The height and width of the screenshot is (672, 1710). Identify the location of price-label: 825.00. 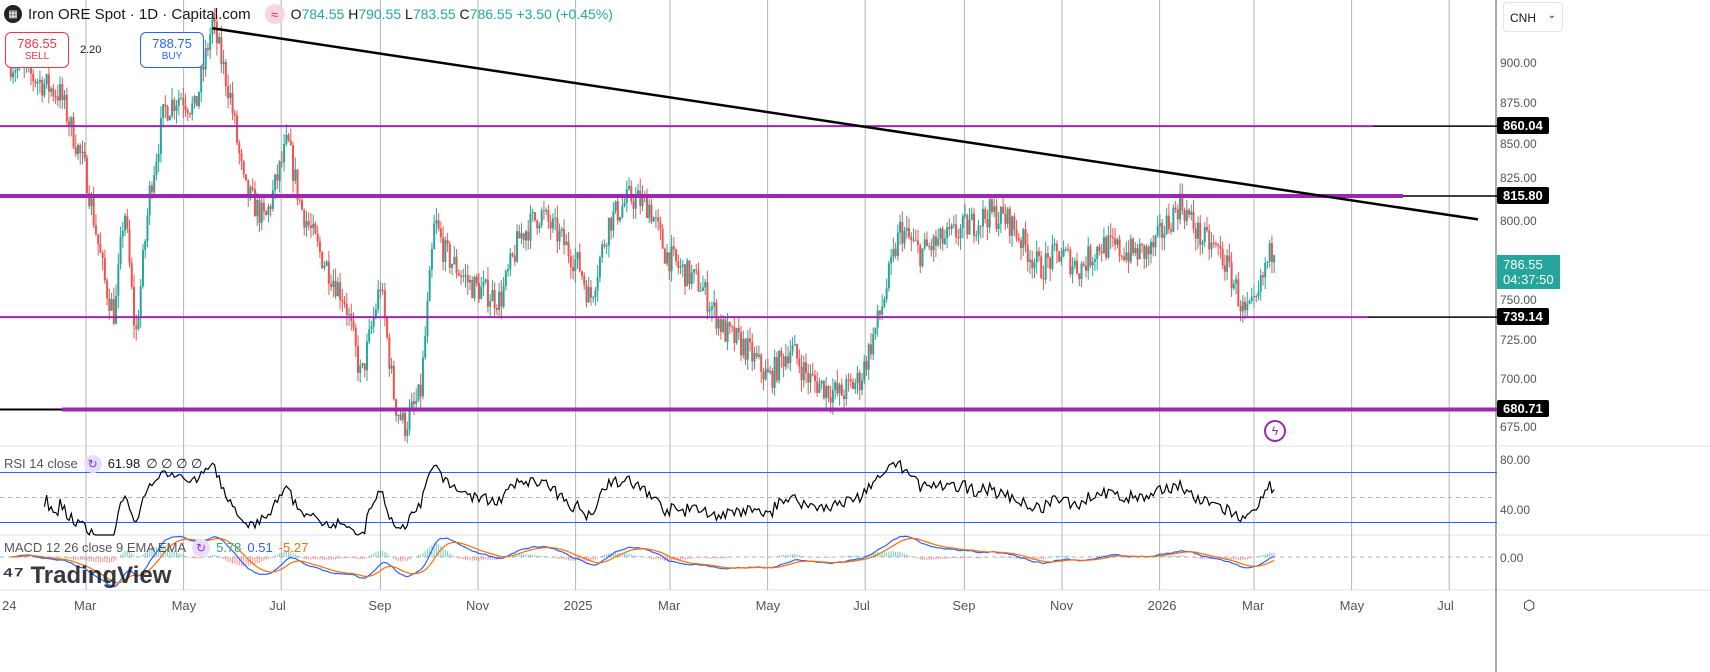
(1518, 178).